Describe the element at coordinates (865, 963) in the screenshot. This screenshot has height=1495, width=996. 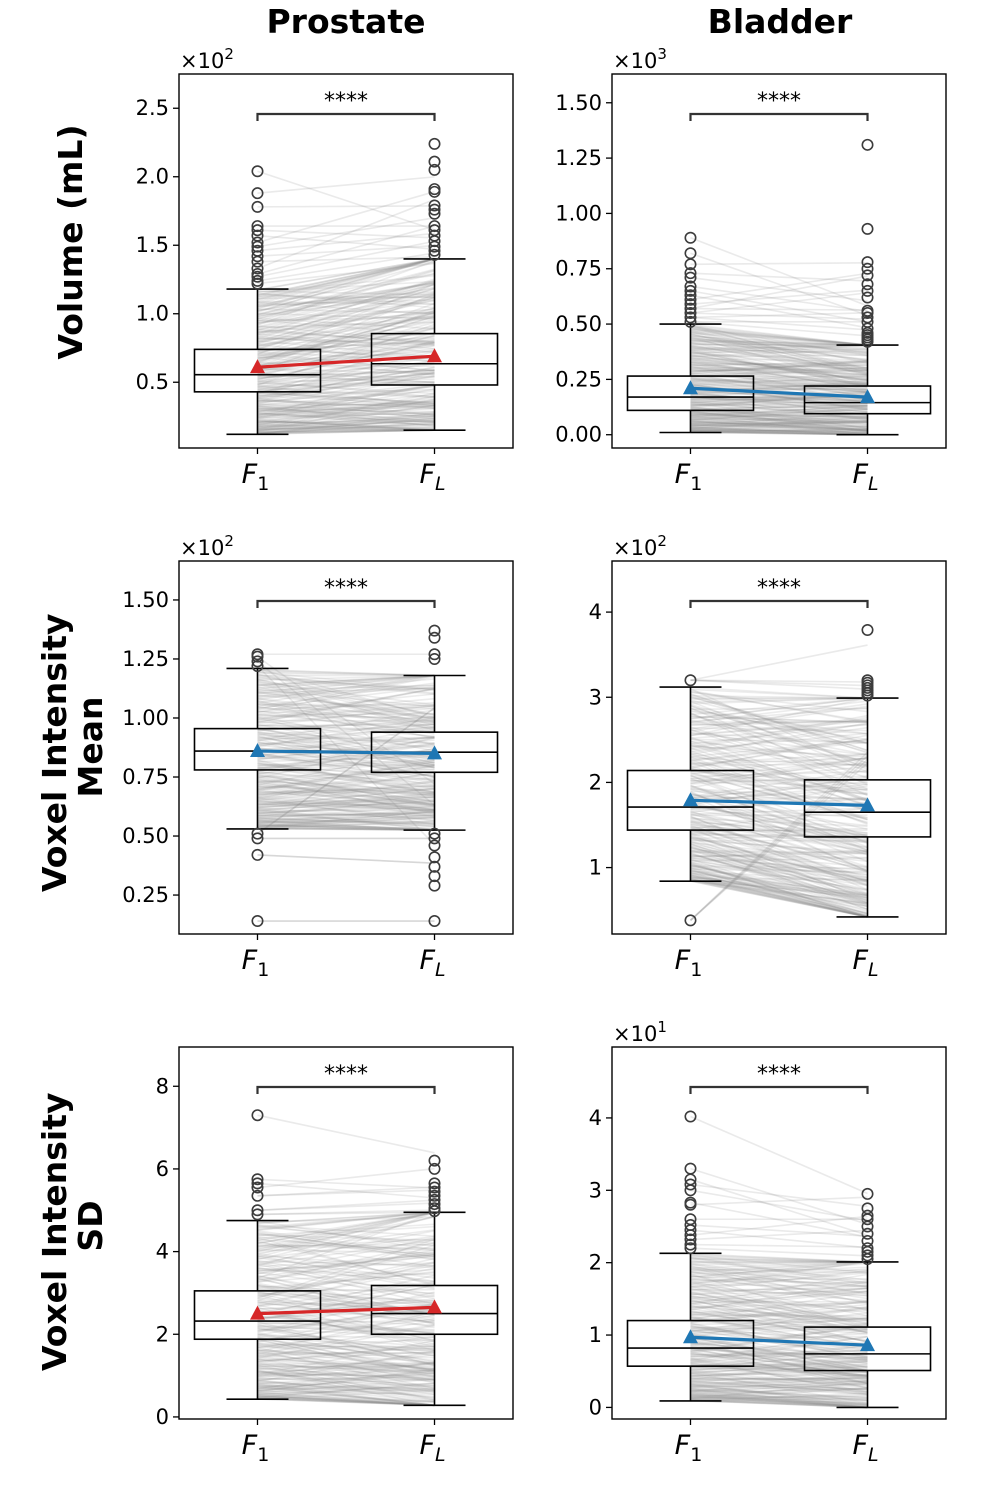
I see `x-tick-label: FL` at that location.